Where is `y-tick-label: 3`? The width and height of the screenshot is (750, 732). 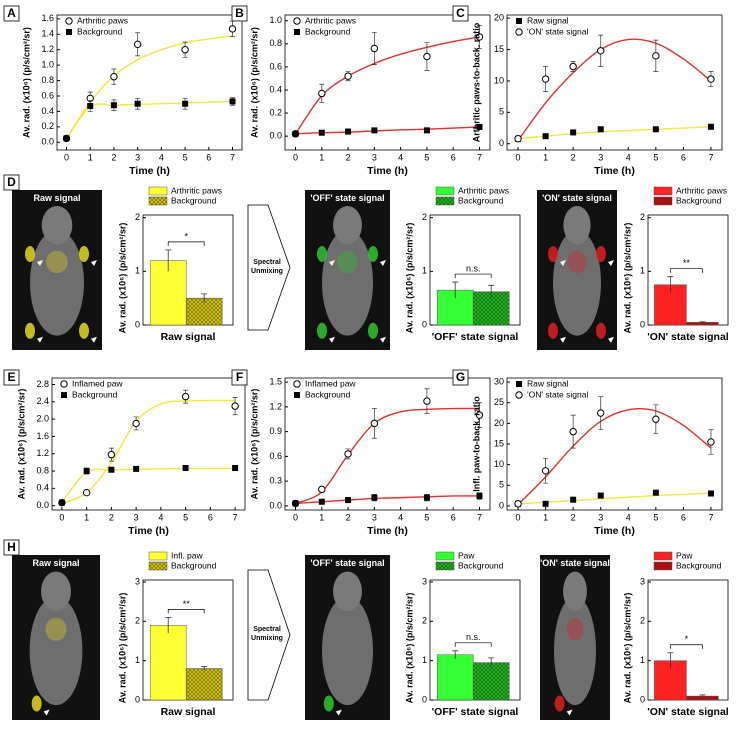
y-tick-label: 3 is located at coordinates (424, 581).